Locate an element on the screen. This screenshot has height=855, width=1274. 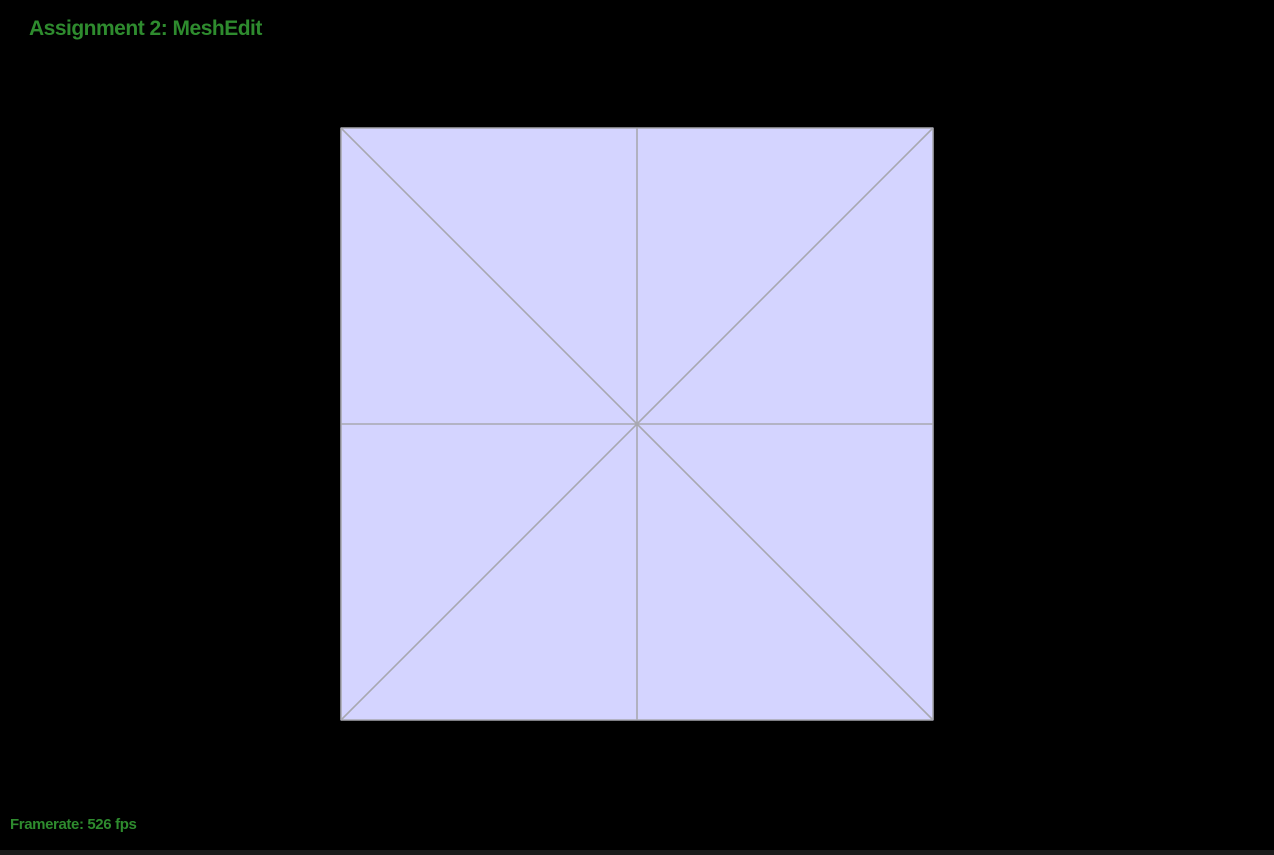
app-title: Assignment 2: MeshEdit is located at coordinates (145, 28).